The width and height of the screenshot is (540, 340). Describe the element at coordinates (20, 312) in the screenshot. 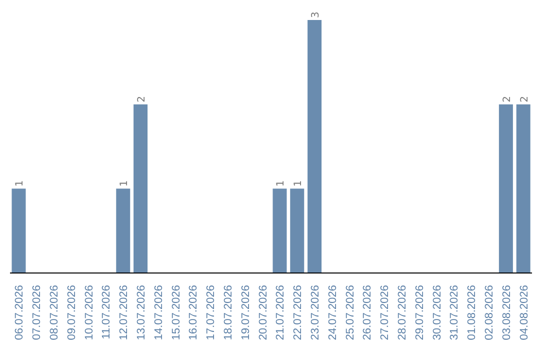

I see `x-tick-label: 06.07.2026` at that location.